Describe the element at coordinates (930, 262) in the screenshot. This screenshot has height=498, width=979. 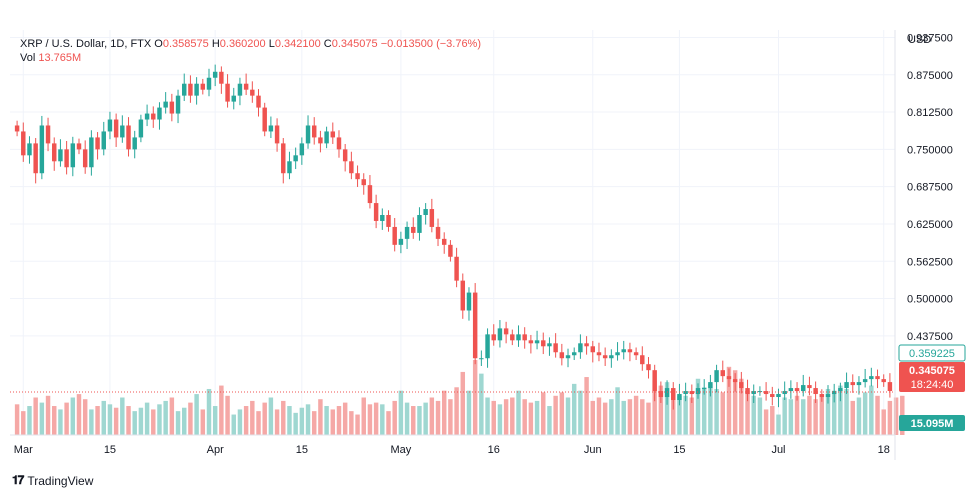
I see `y-tick-label: 0.562500` at that location.